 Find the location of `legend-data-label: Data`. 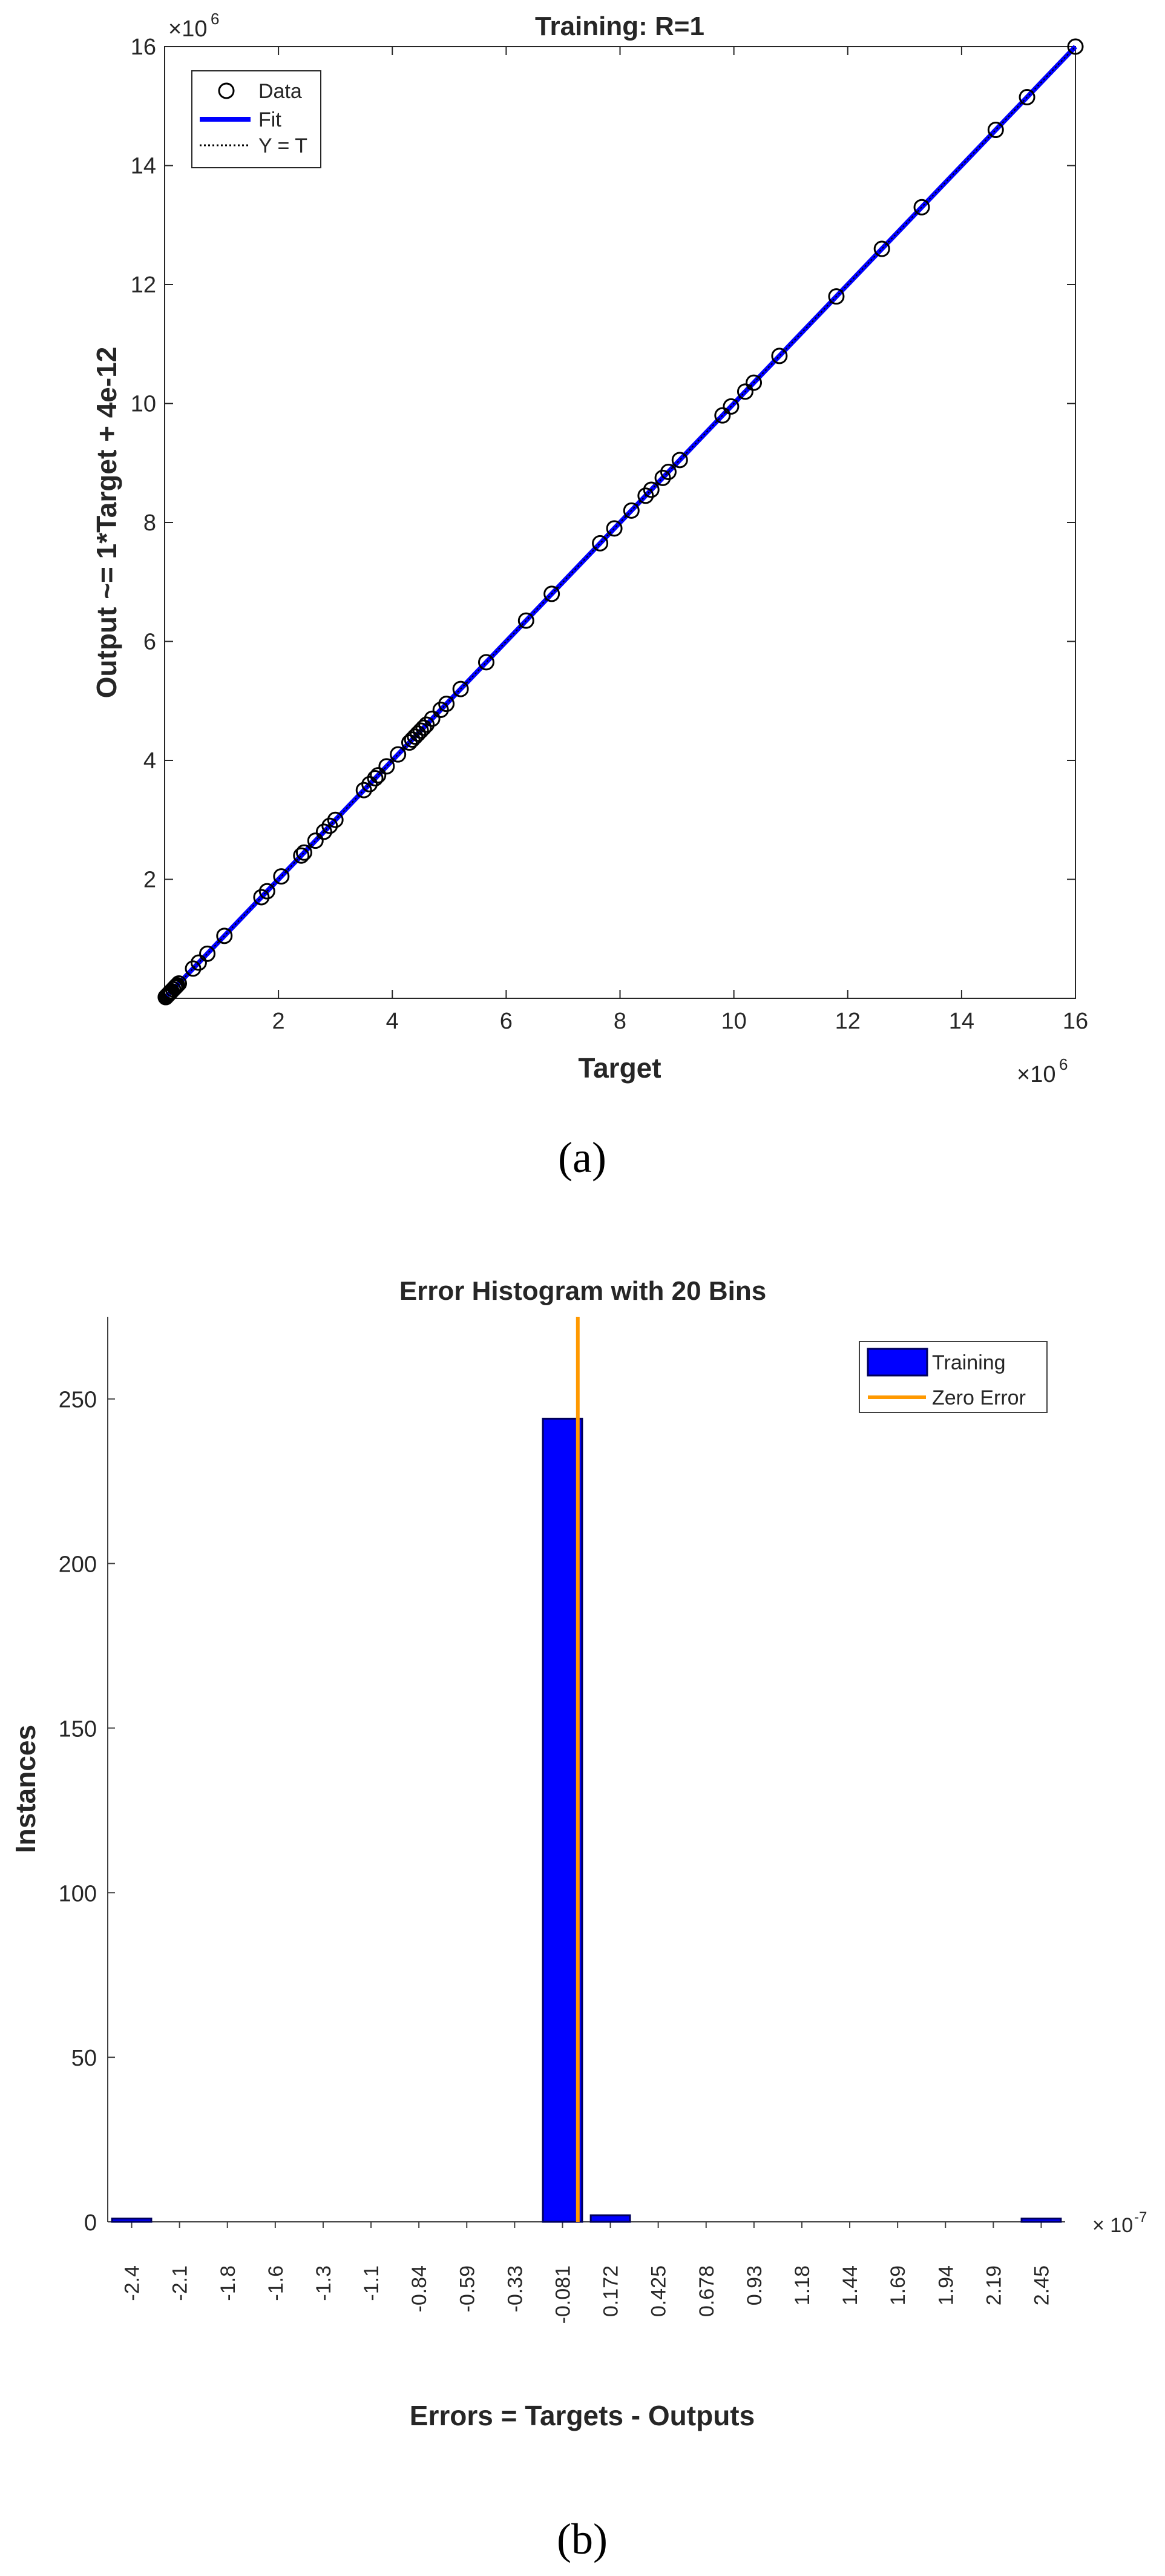

legend-data-label: Data is located at coordinates (280, 92).